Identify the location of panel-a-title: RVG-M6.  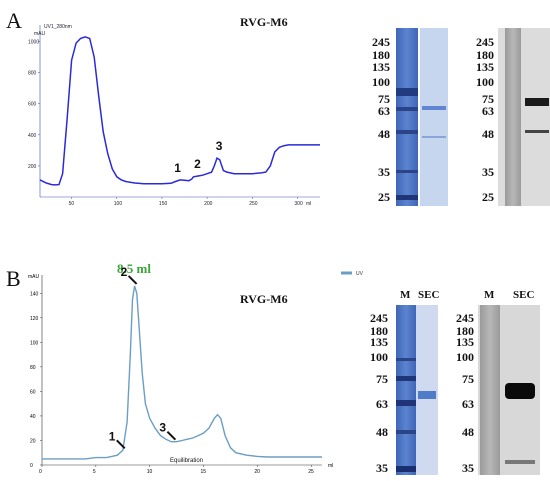
(264, 22).